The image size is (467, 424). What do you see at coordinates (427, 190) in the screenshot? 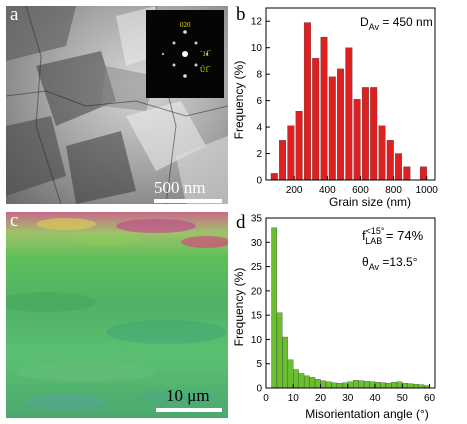
I see `x-tick-label: 1000` at bounding box center [427, 190].